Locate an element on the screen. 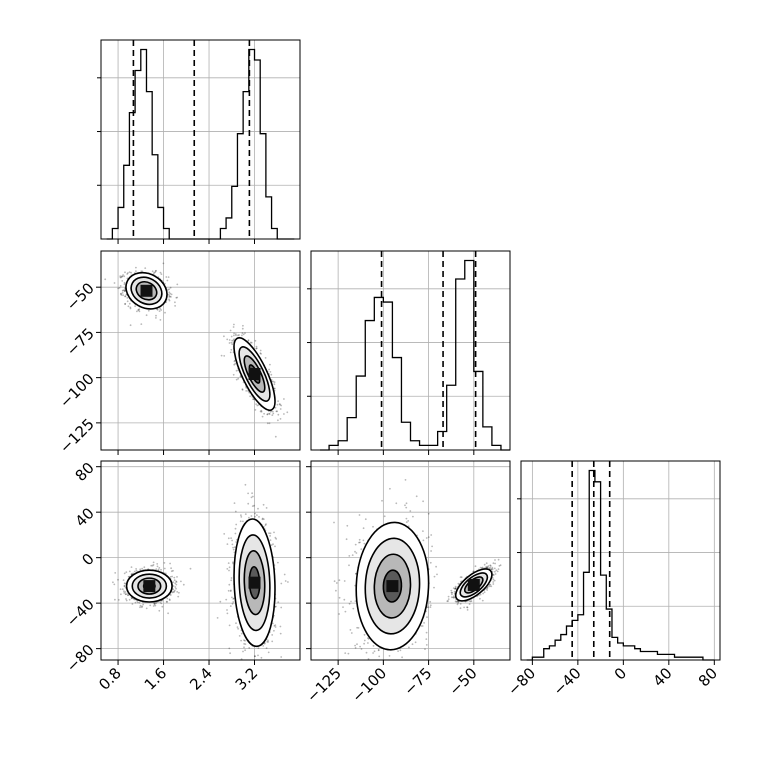  histogram-p2 is located at coordinates (620, 565).